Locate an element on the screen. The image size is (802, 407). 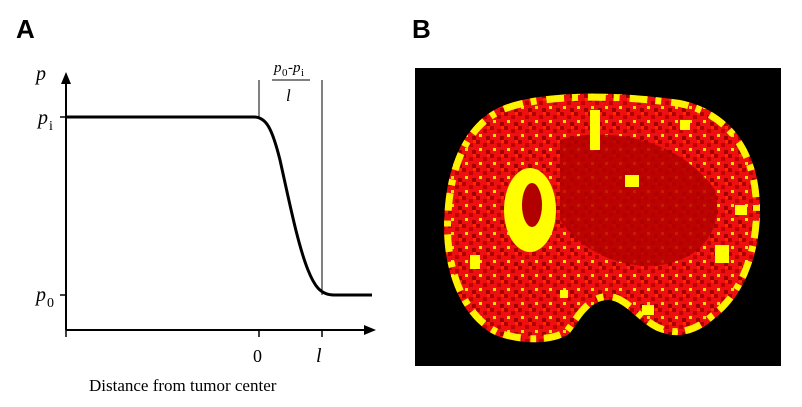
tumor-core is located at coordinates (532, 205).